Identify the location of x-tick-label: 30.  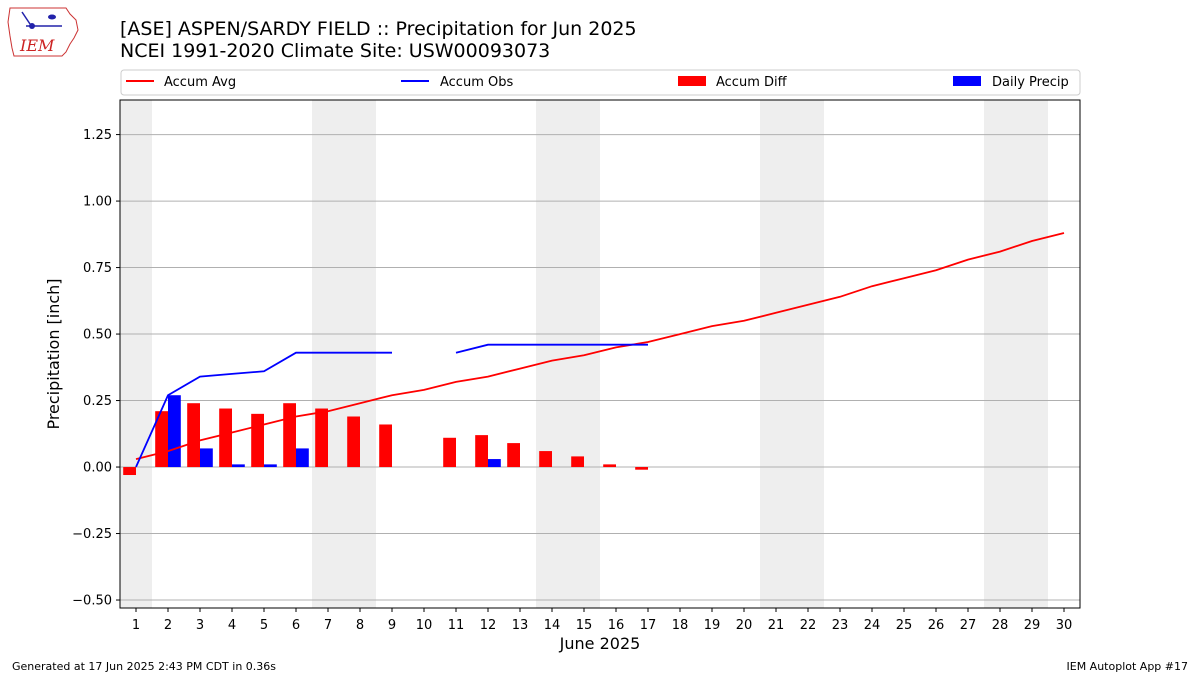
(1064, 625).